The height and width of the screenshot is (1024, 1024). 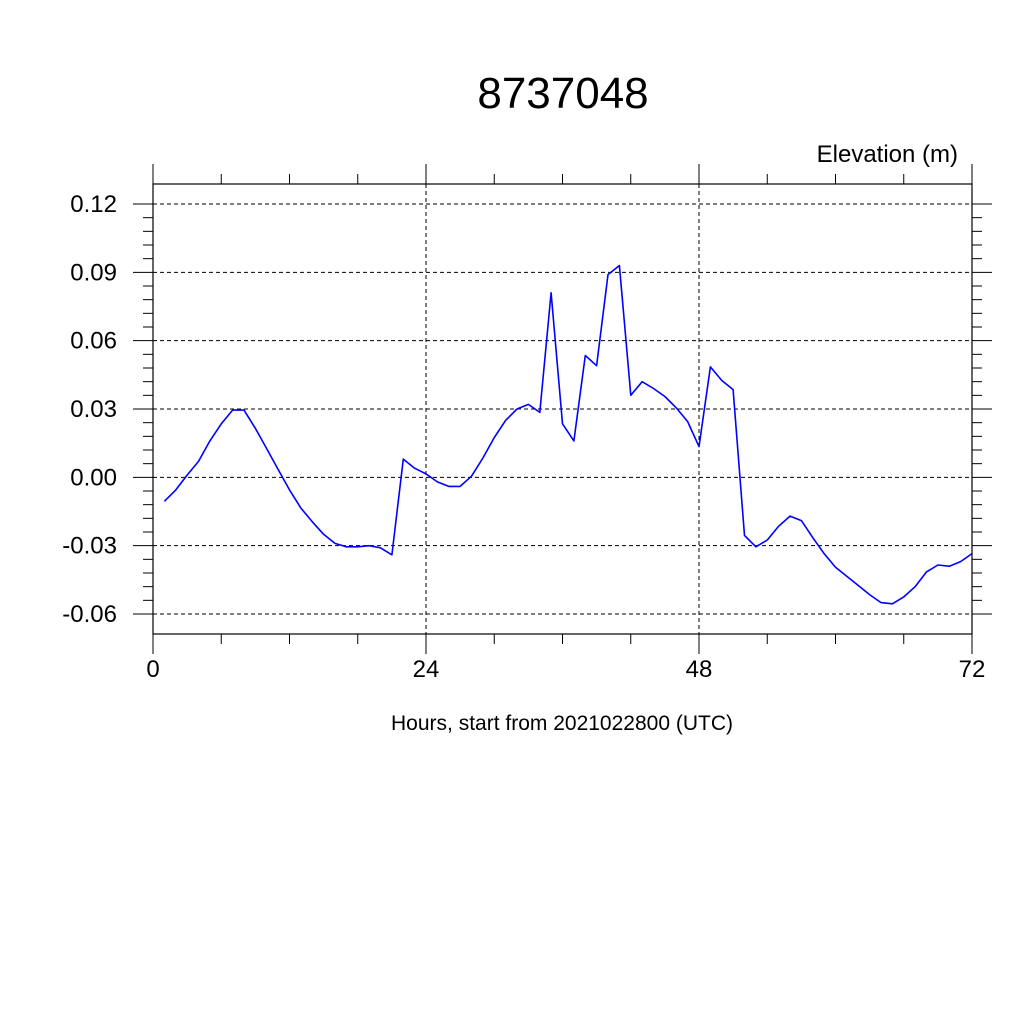 What do you see at coordinates (93, 477) in the screenshot?
I see `y-tick-label: 0.00` at bounding box center [93, 477].